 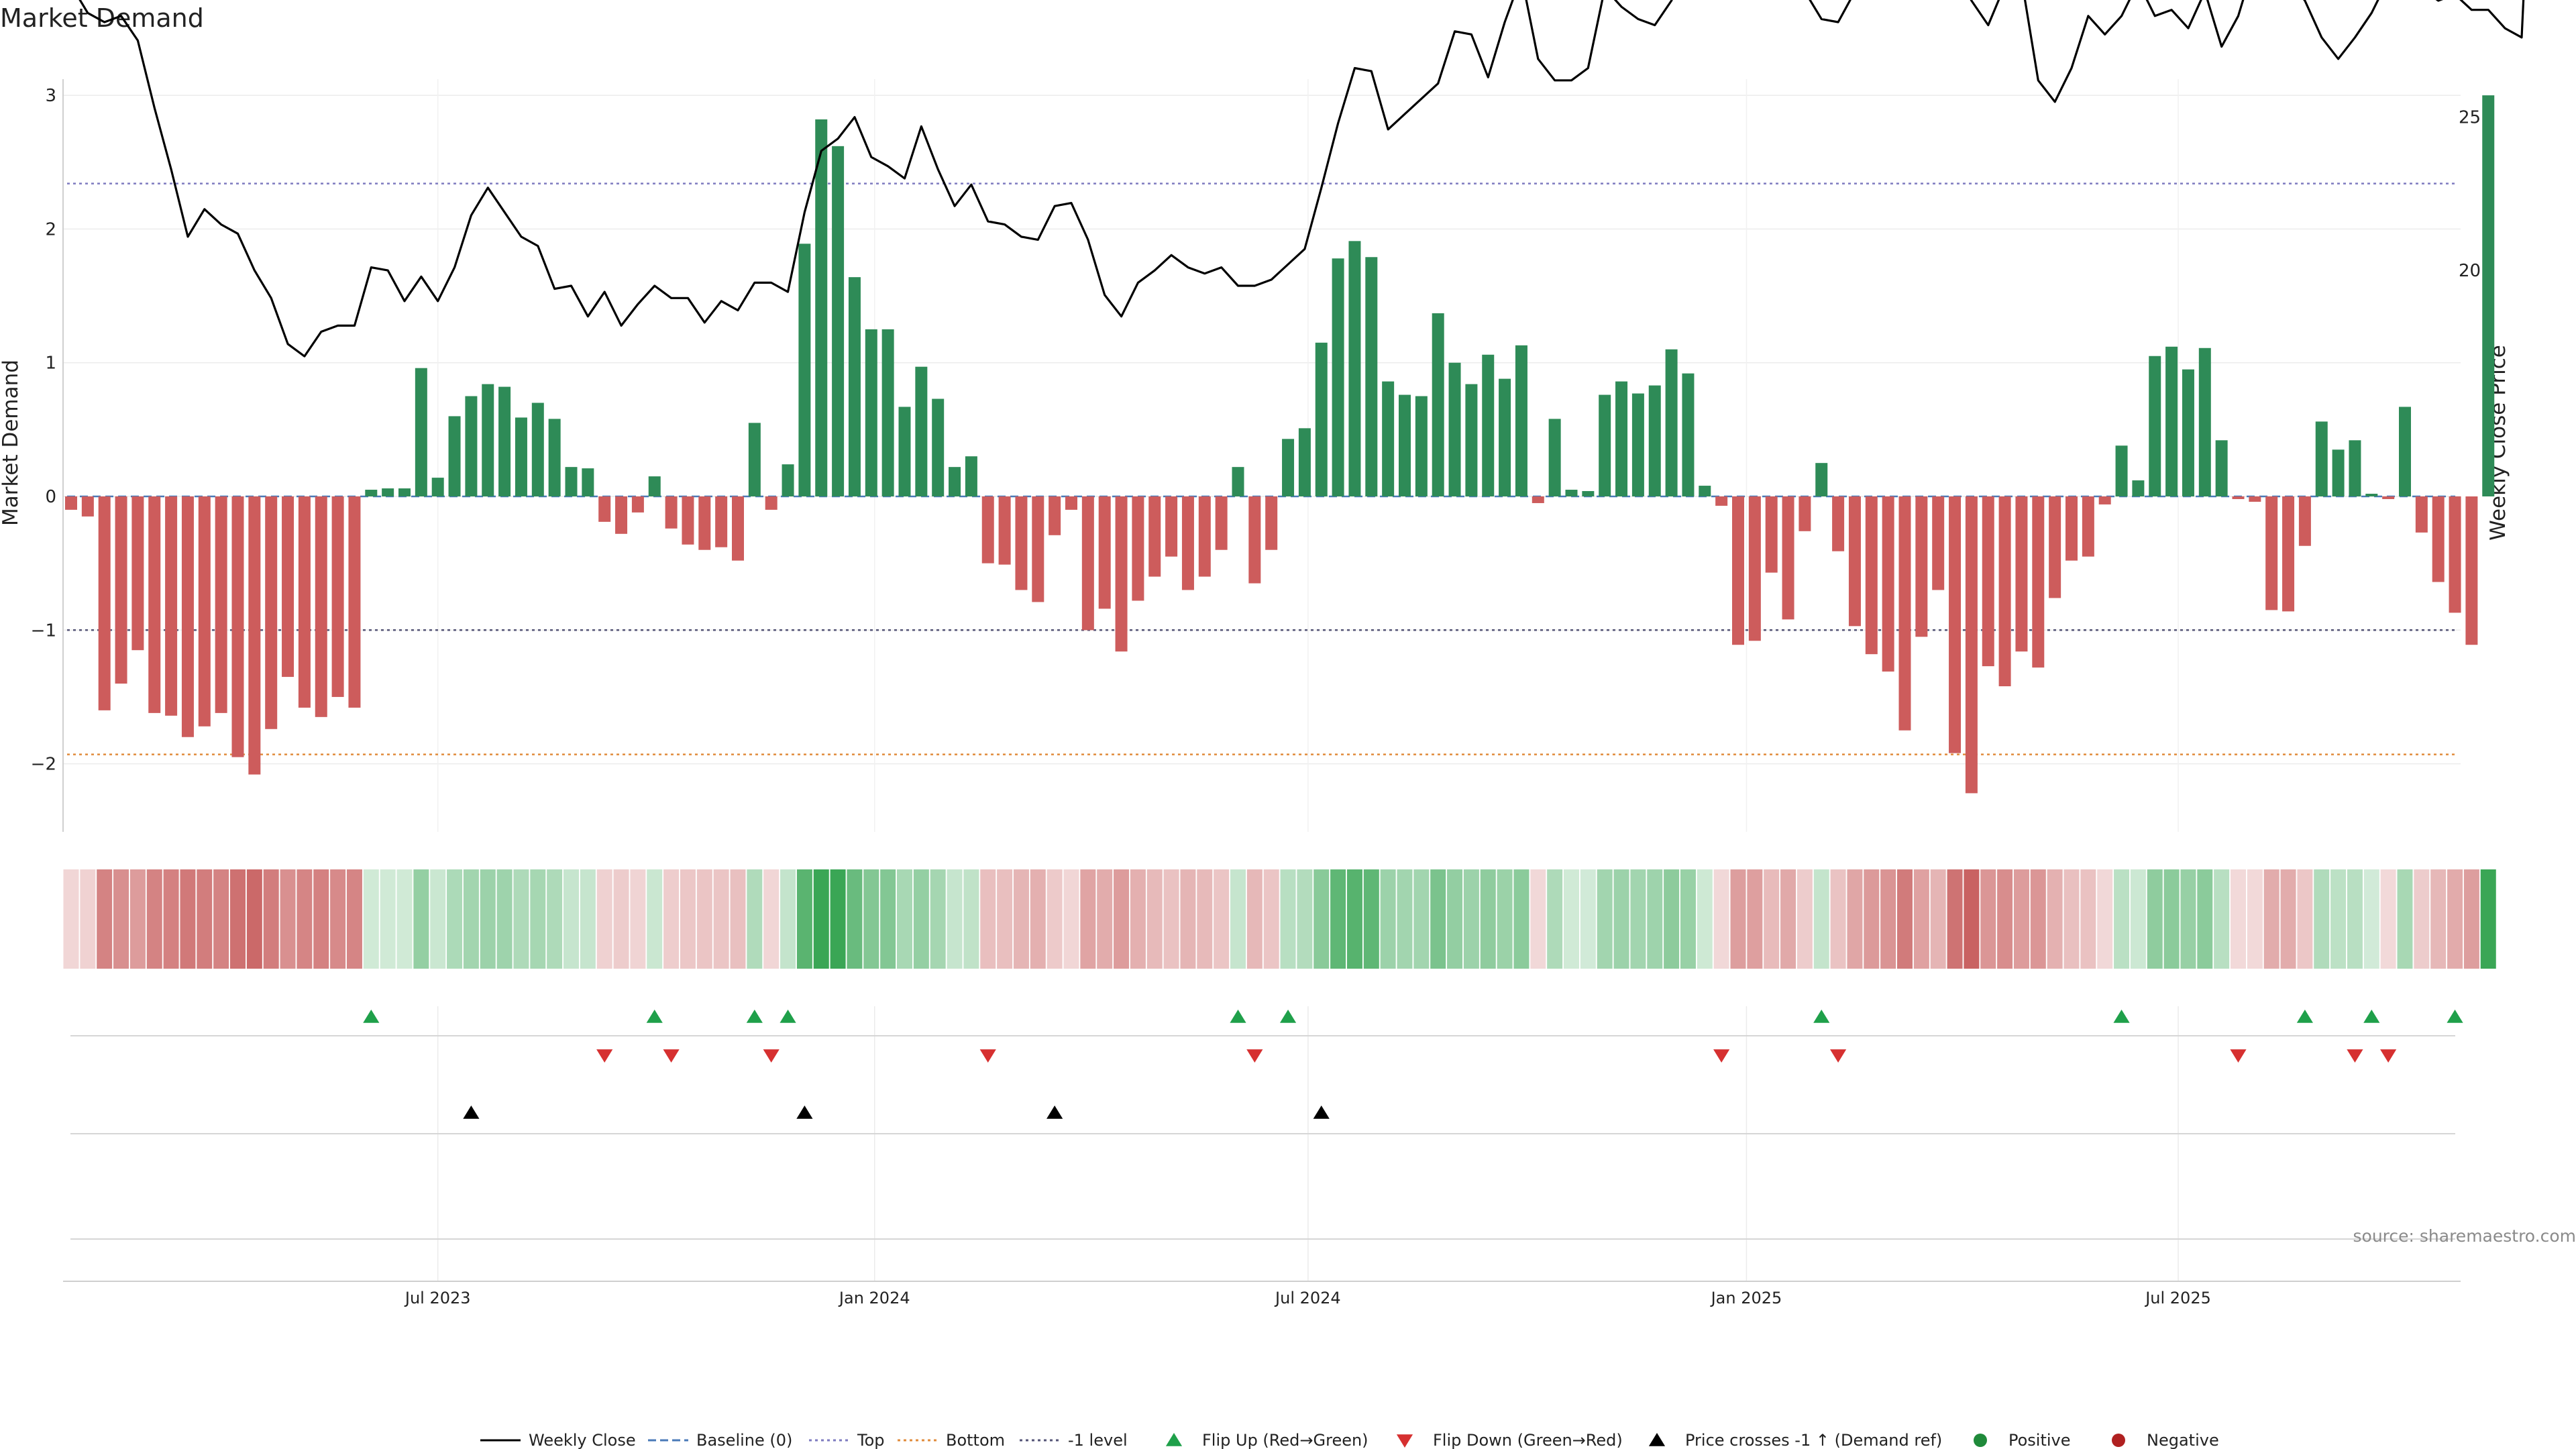 I want to click on legend-label: Top, so click(x=871, y=1440).